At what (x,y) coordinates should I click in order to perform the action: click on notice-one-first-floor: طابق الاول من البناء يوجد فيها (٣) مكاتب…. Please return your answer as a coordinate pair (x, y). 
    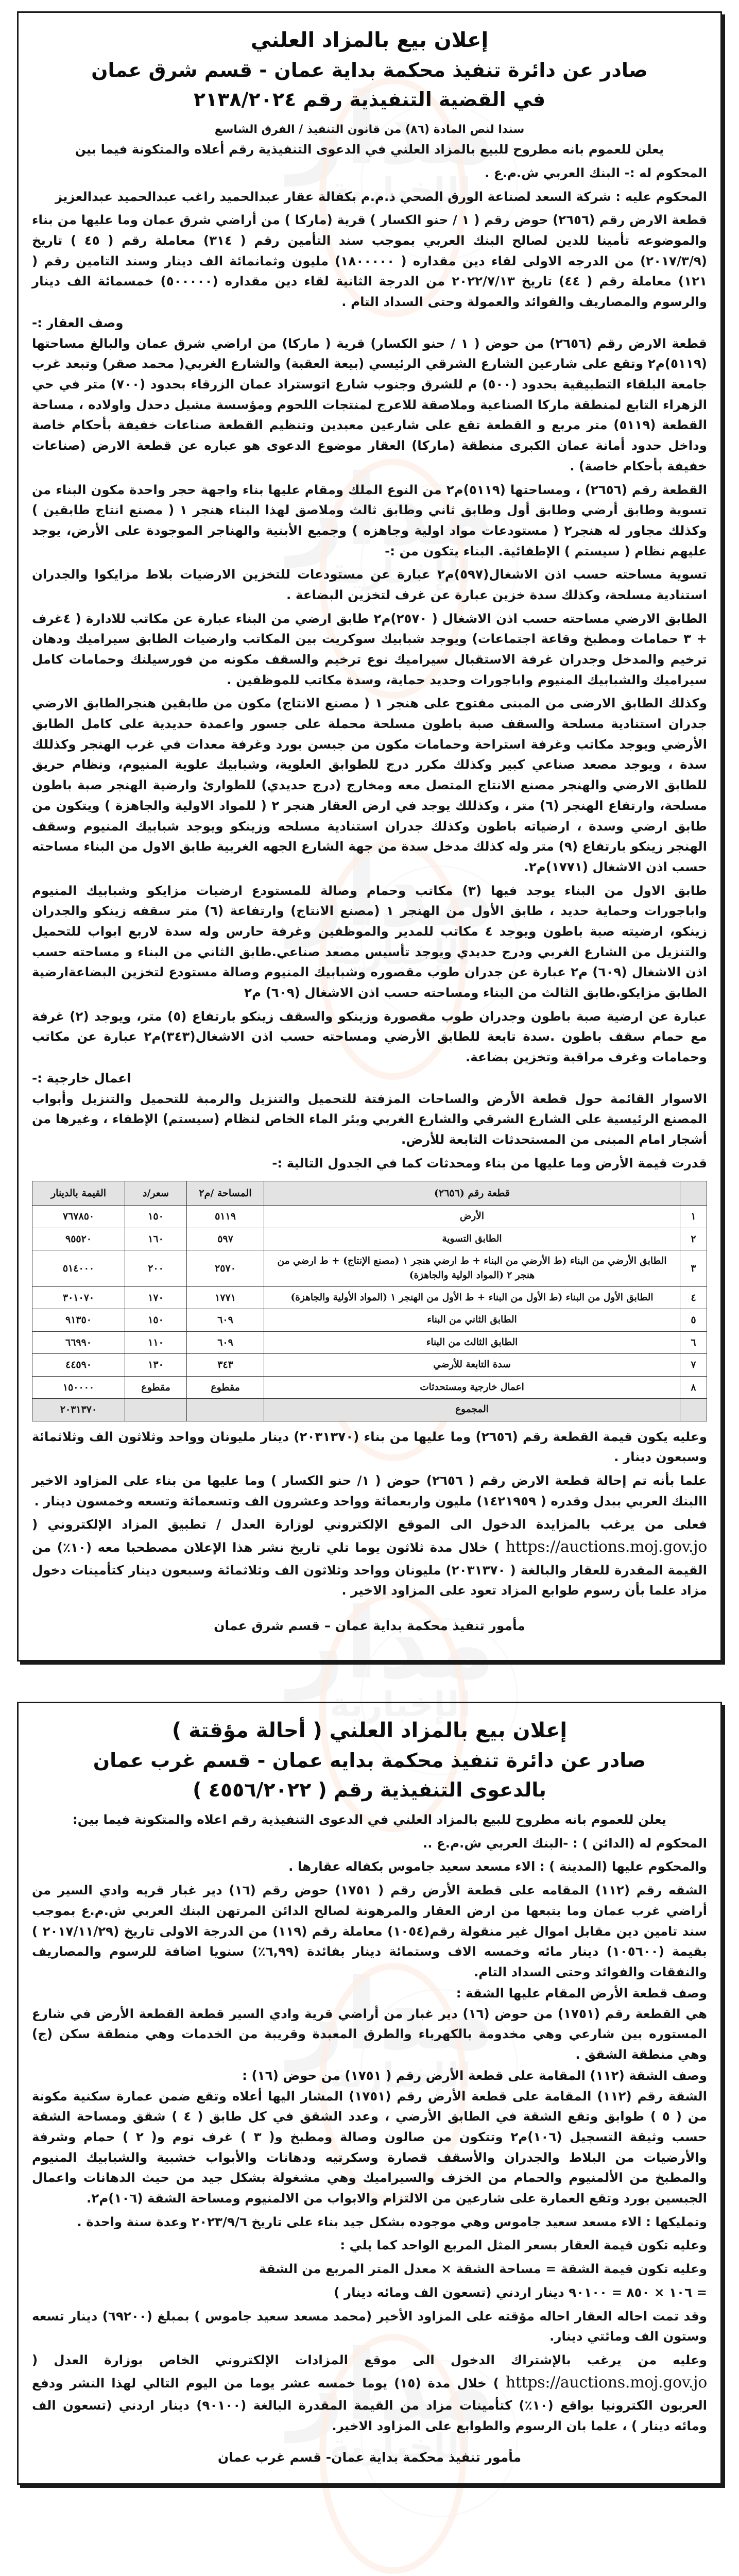
    Looking at the image, I should click on (370, 941).